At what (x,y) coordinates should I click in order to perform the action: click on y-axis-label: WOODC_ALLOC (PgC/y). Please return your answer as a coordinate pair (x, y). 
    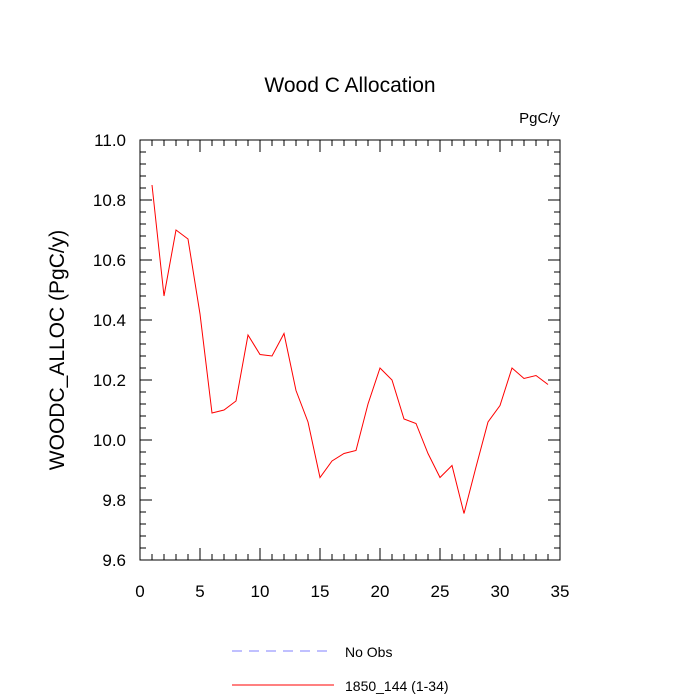
    Looking at the image, I should click on (57, 350).